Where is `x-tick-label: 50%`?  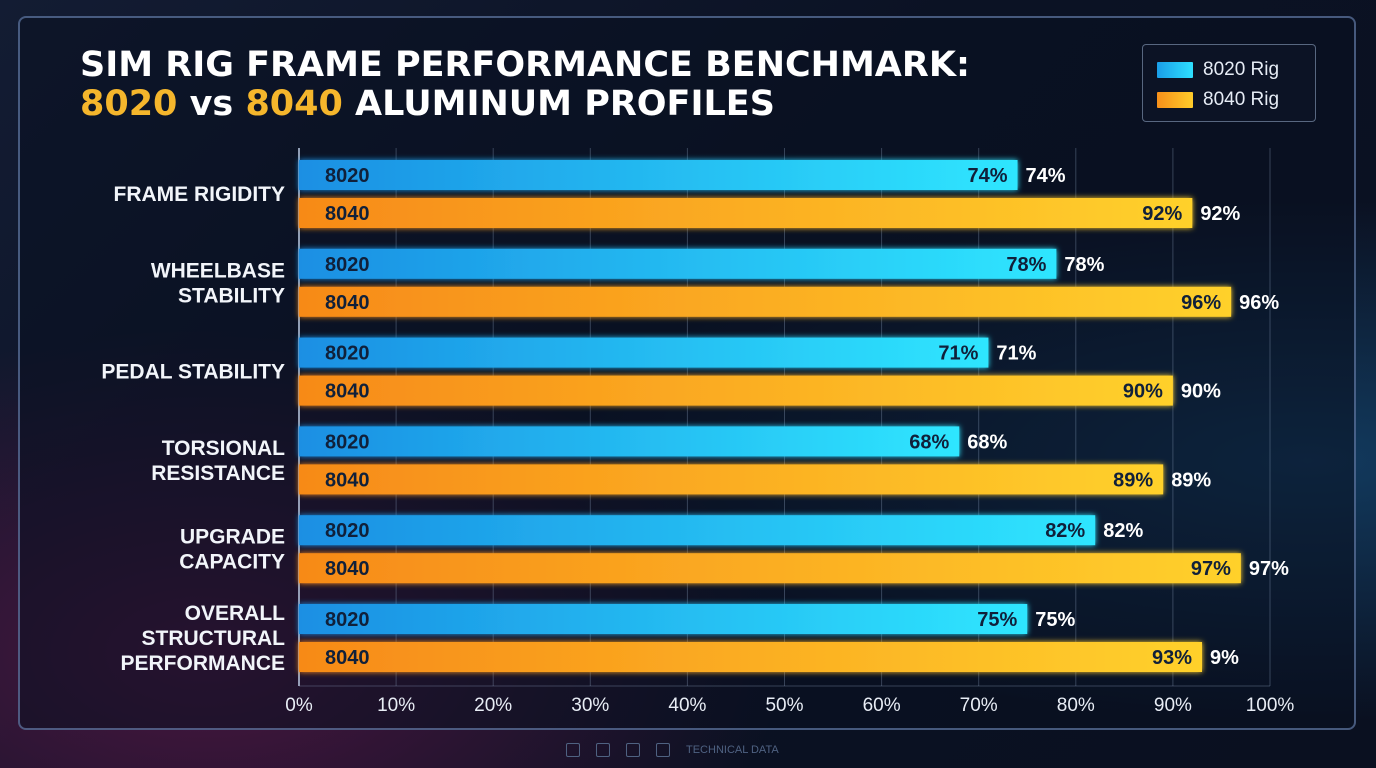 x-tick-label: 50% is located at coordinates (784, 705).